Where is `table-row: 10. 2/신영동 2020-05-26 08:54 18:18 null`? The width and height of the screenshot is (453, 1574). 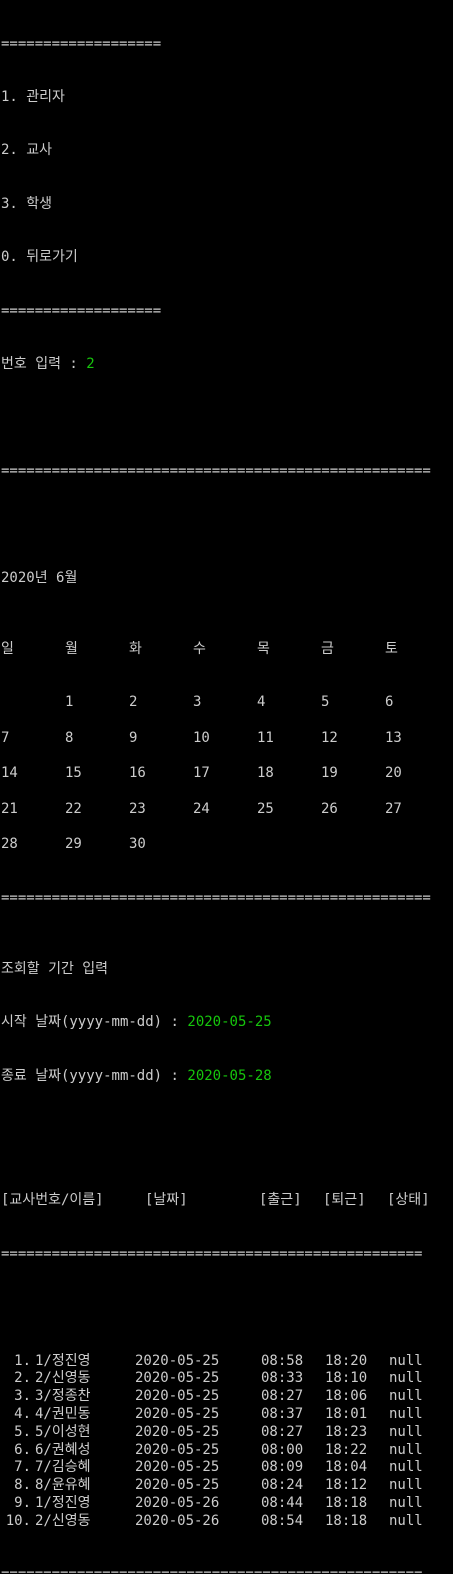
table-row: 10. 2/신영동 2020-05-26 08:54 18:18 null is located at coordinates (227, 1522).